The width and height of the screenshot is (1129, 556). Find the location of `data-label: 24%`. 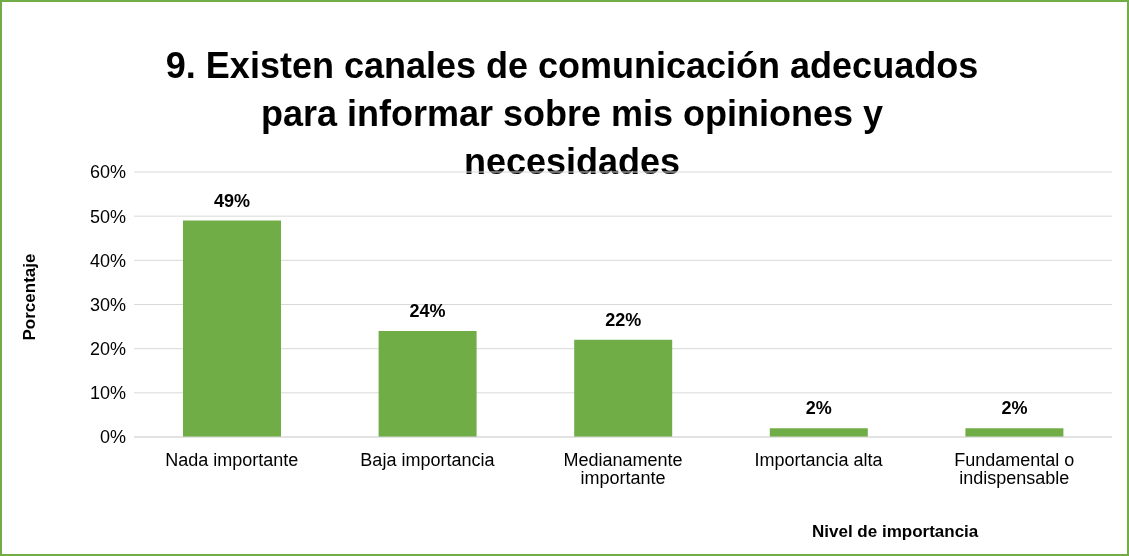

data-label: 24% is located at coordinates (427, 311).